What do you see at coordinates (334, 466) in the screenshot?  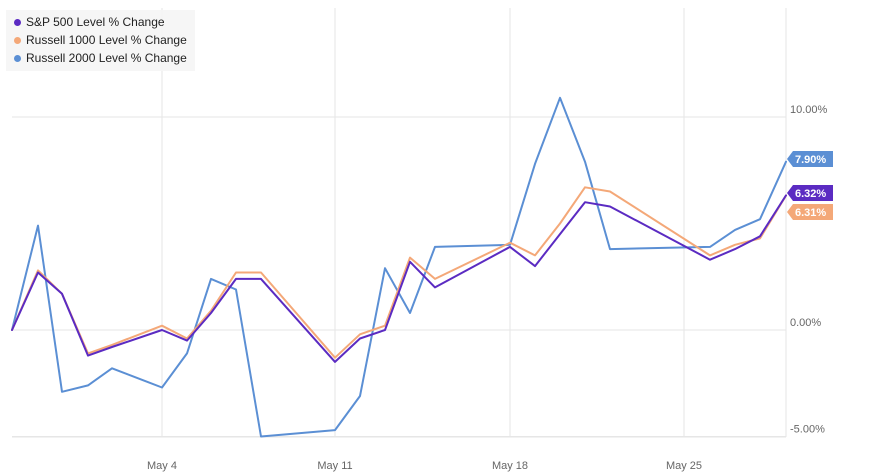 I see `x-tick-label-1: May 11` at bounding box center [334, 466].